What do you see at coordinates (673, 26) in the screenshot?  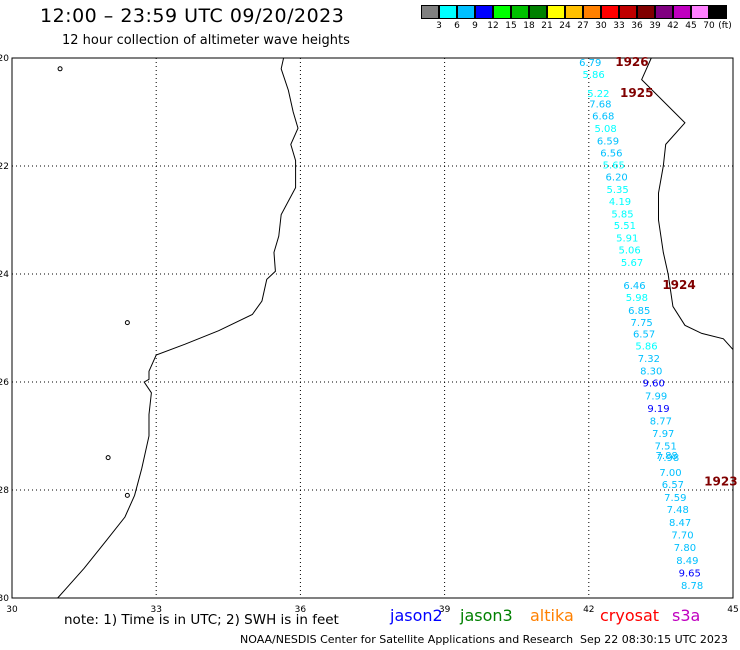 I see `legend-tick-label: 42` at bounding box center [673, 26].